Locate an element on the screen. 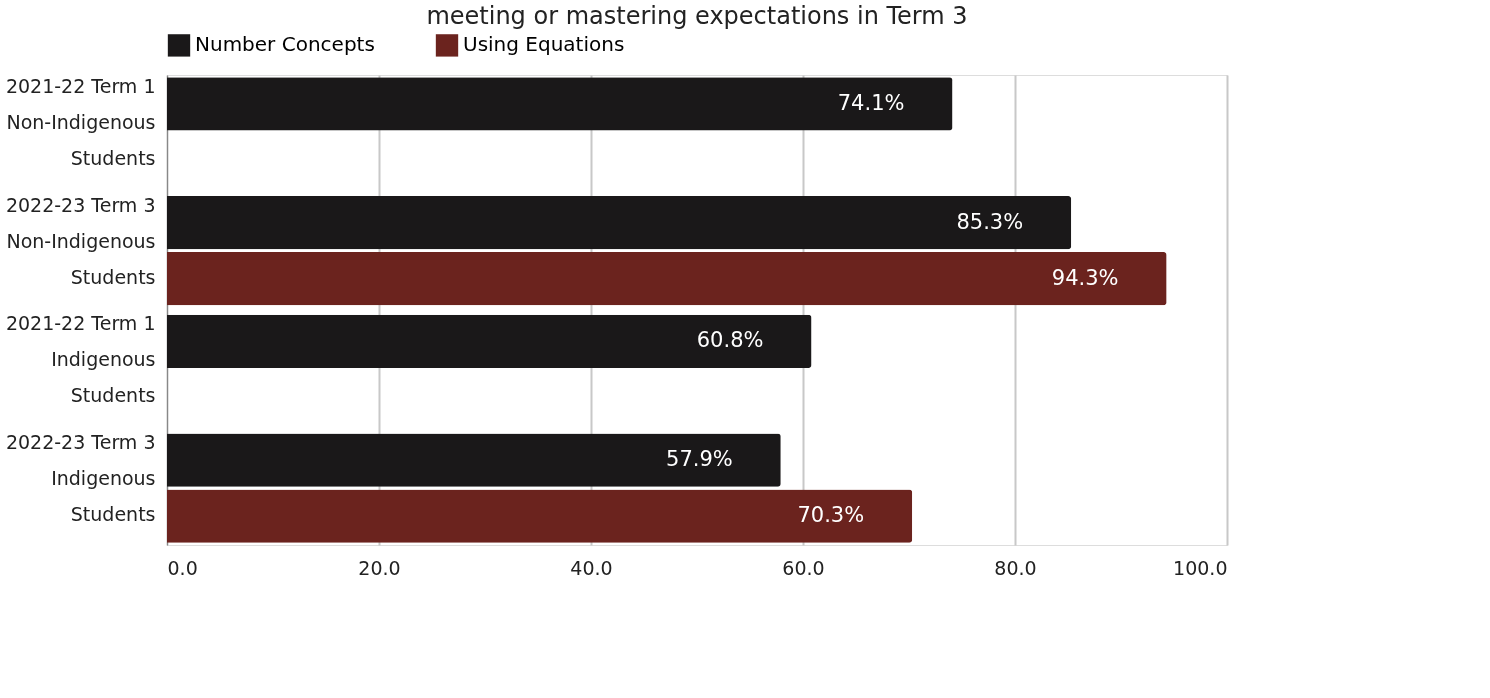 The height and width of the screenshot is (698, 1490). data-label: 60.8% is located at coordinates (730, 340).